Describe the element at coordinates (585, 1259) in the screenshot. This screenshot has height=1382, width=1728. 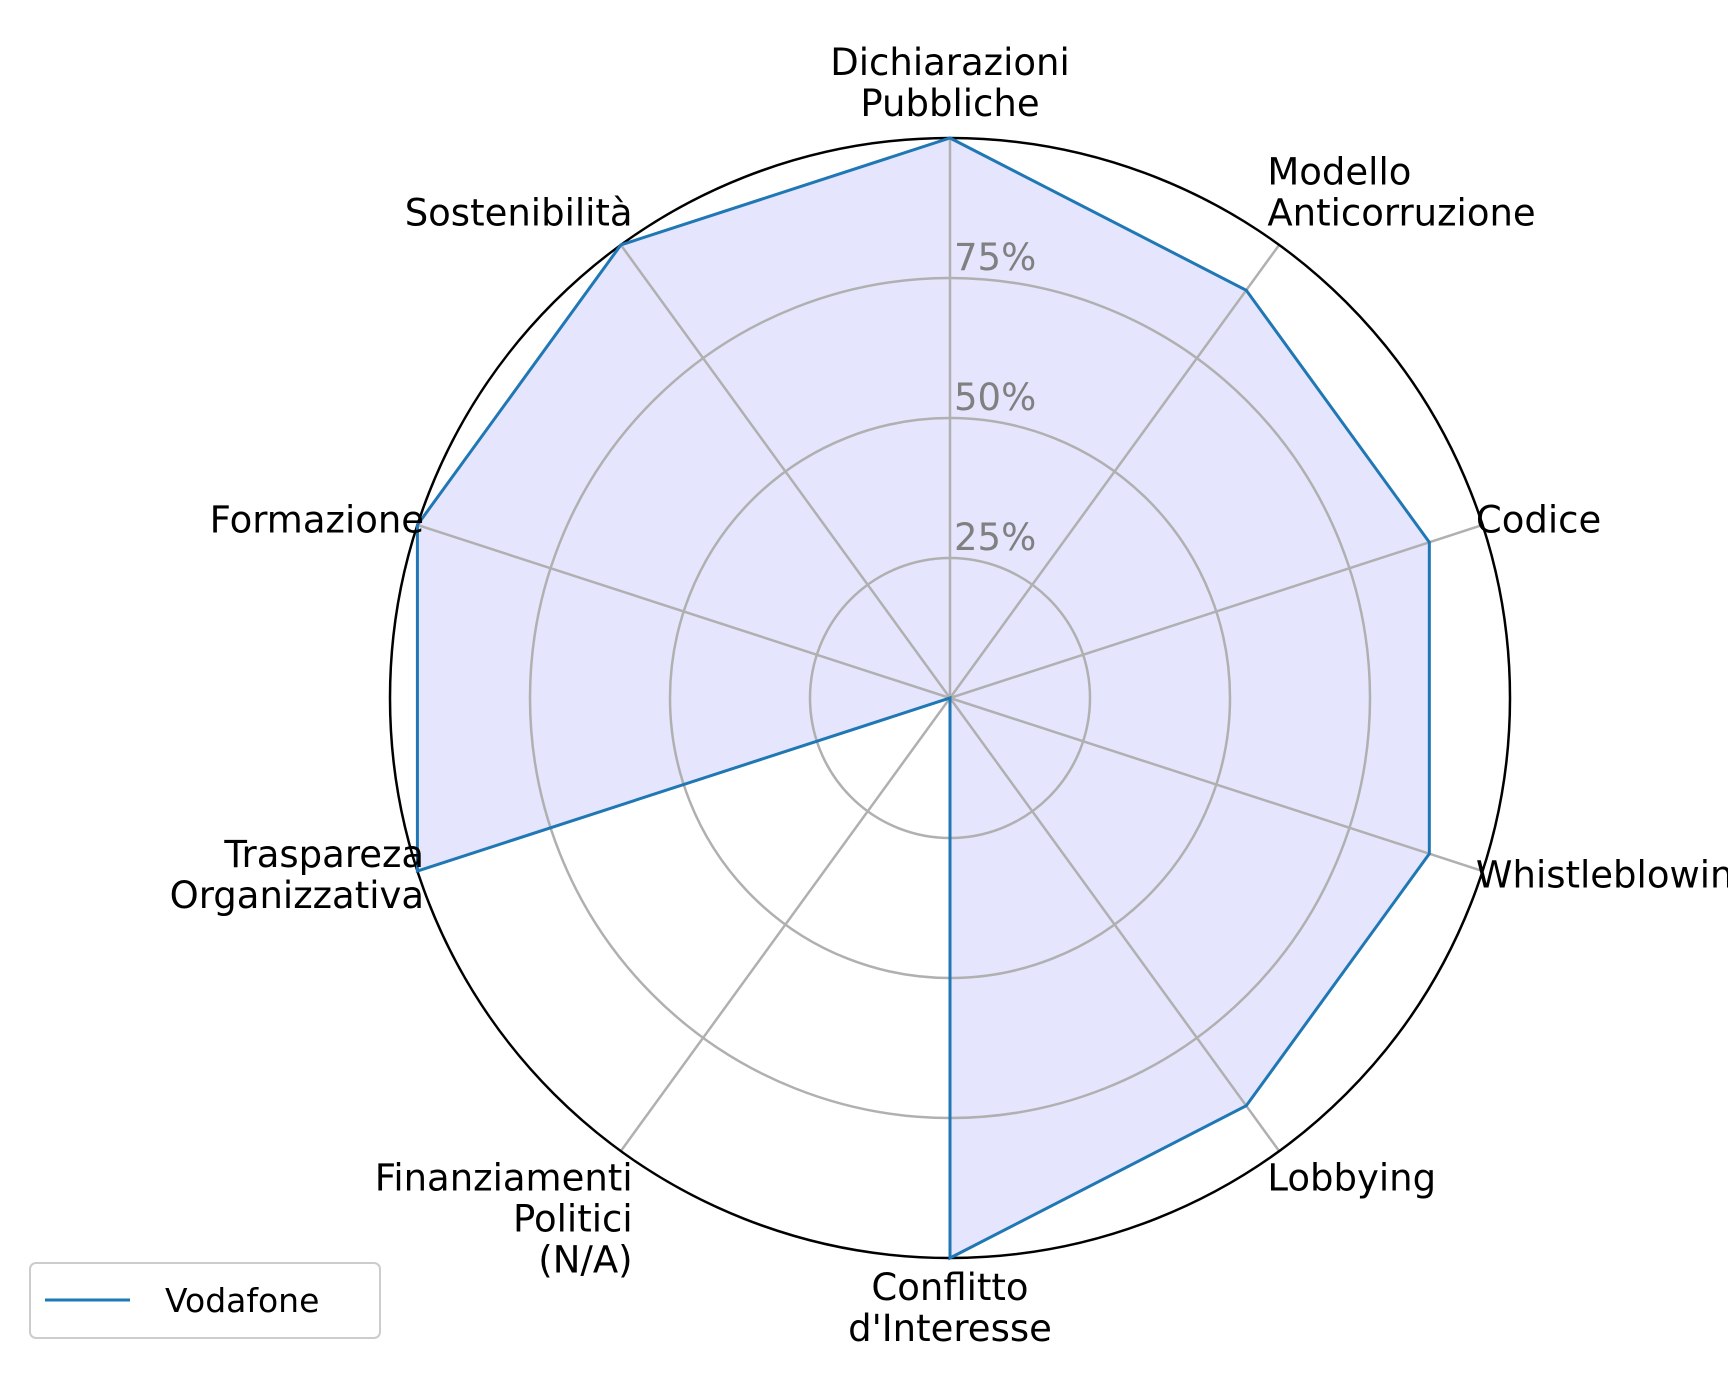
I see `category-label-6-line-2: (N/A)` at that location.